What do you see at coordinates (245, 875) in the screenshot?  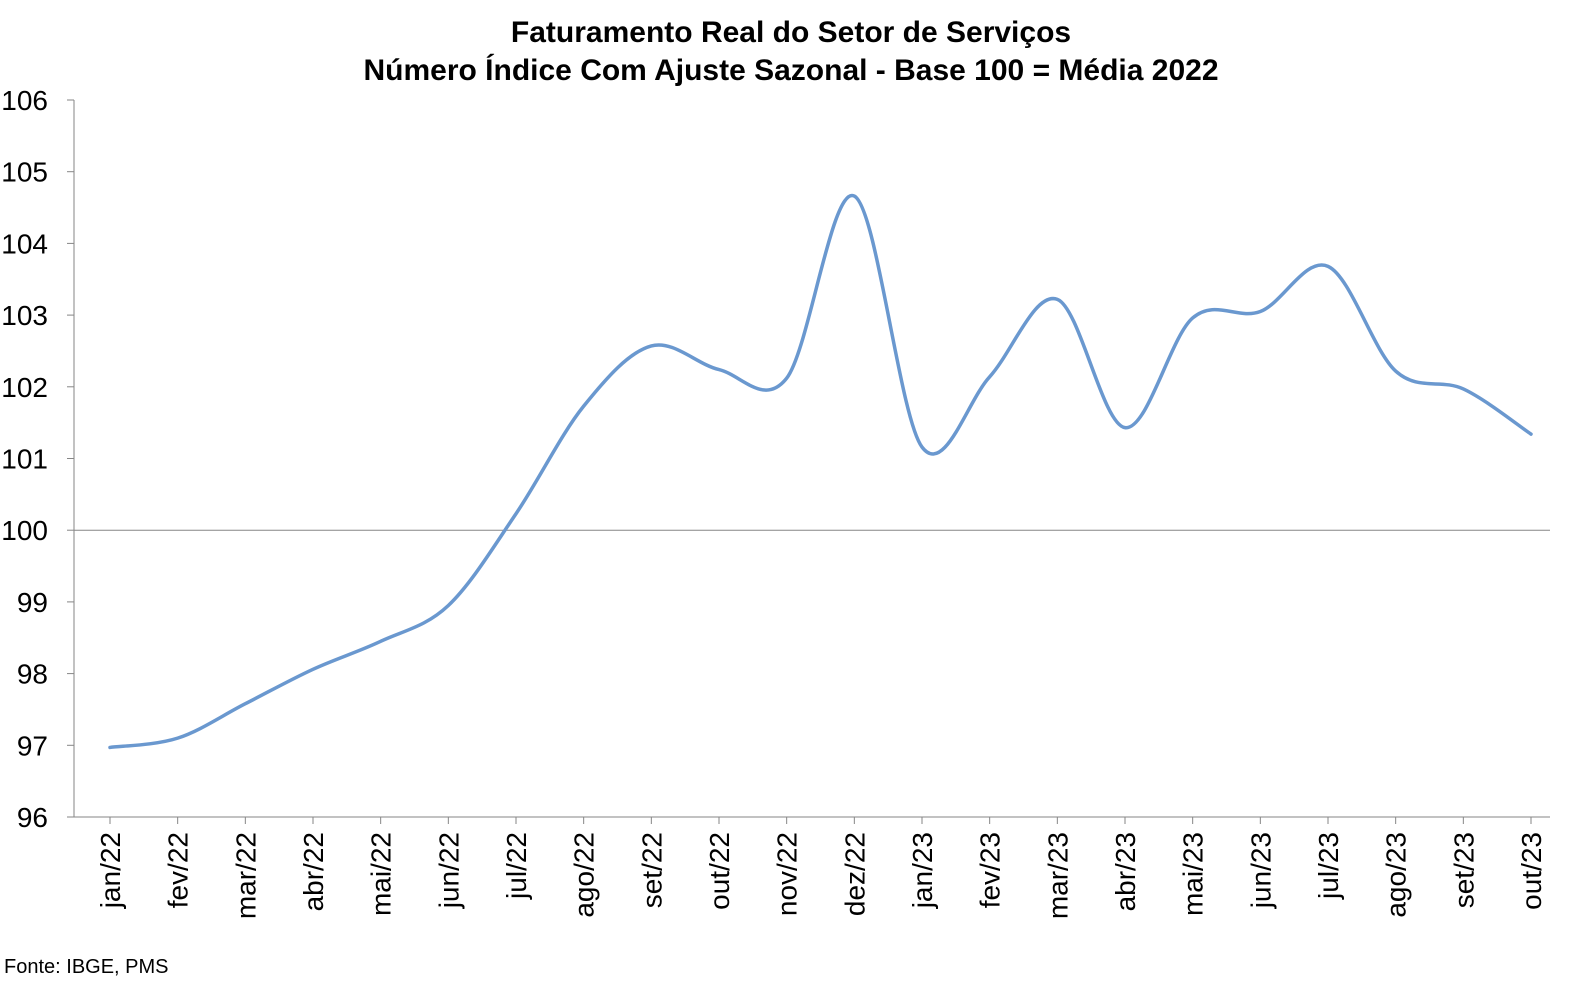 I see `x-tick-label: mar/22` at bounding box center [245, 875].